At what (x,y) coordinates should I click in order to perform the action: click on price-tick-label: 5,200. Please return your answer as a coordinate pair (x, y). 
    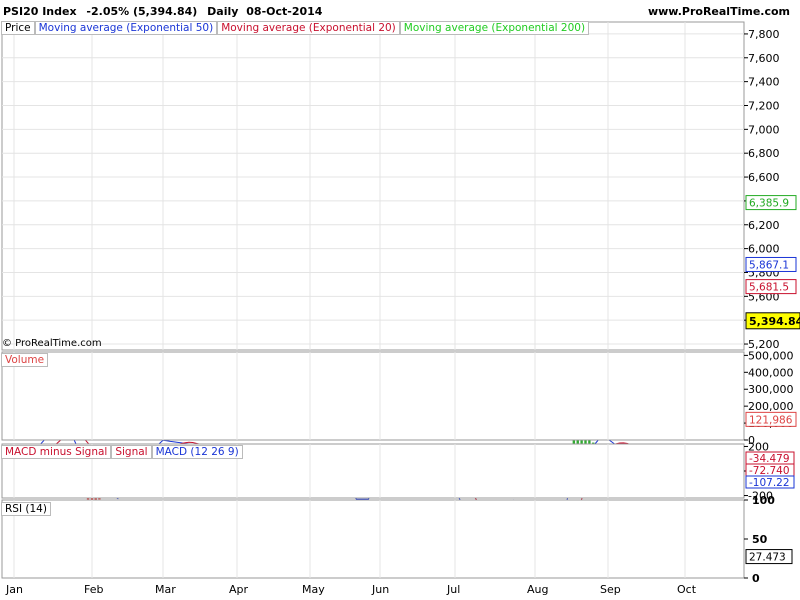
    Looking at the image, I should click on (764, 344).